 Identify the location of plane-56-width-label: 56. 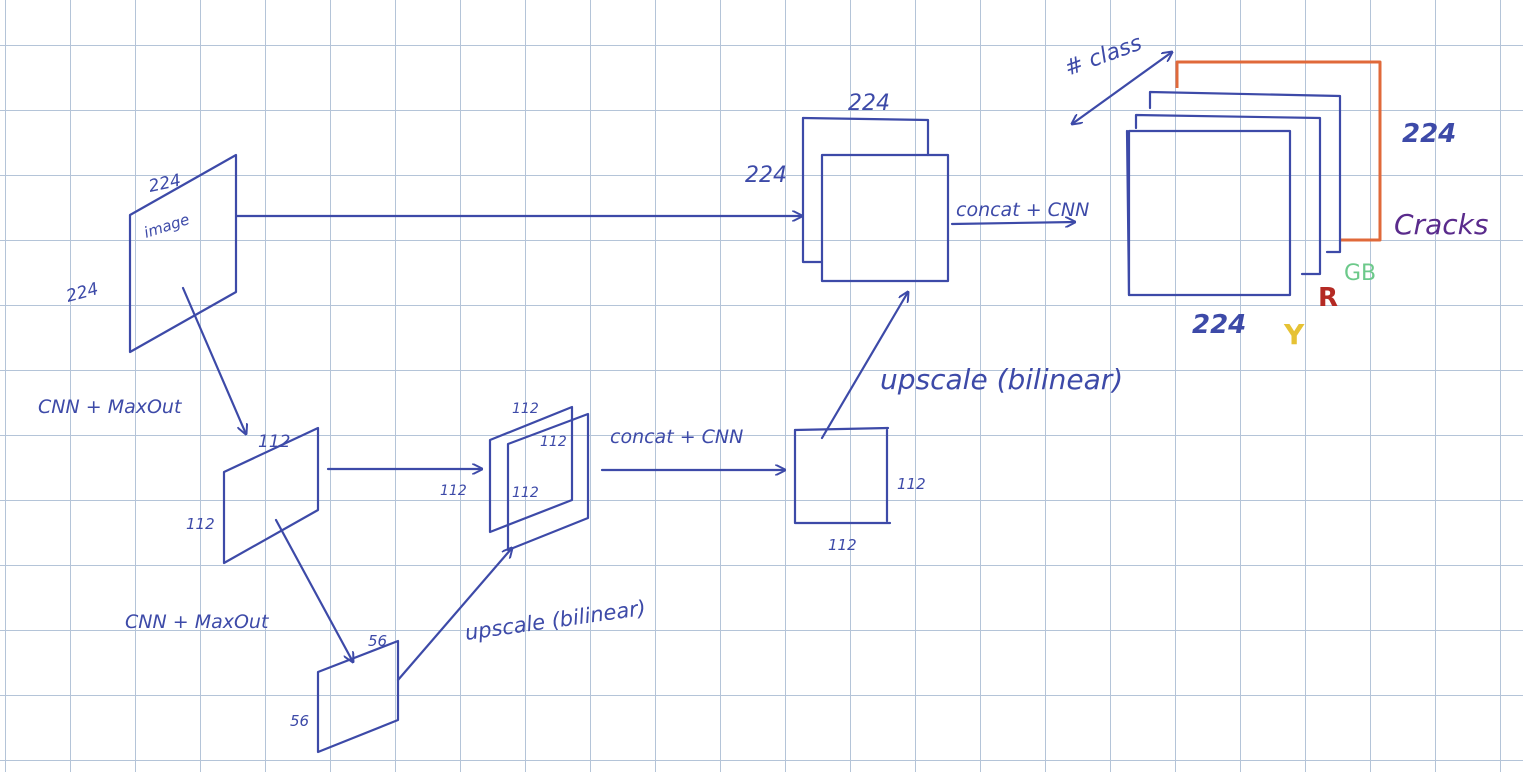
(377, 641).